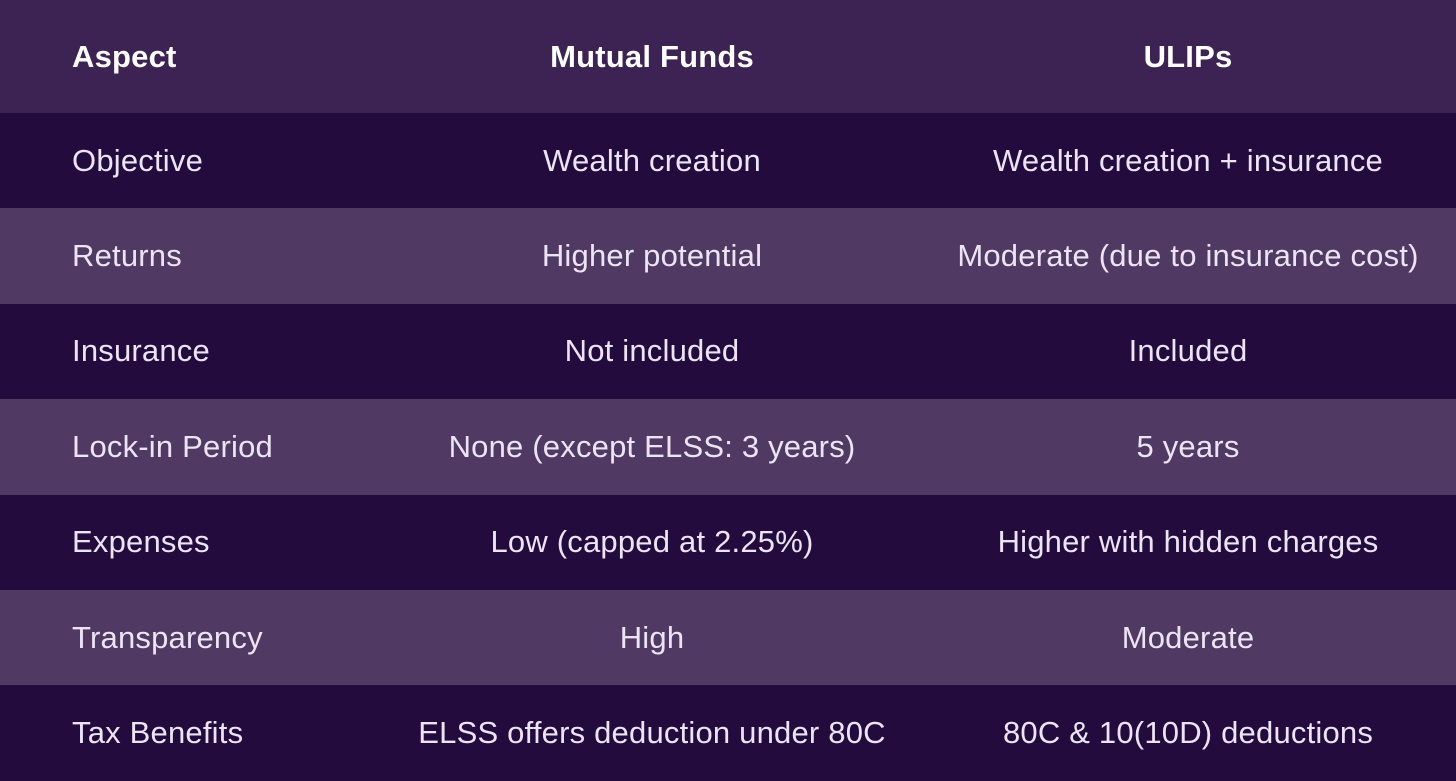 The width and height of the screenshot is (1456, 781). What do you see at coordinates (652, 542) in the screenshot?
I see `table-cell-mutual-funds: Low (capped at 2.25%)` at bounding box center [652, 542].